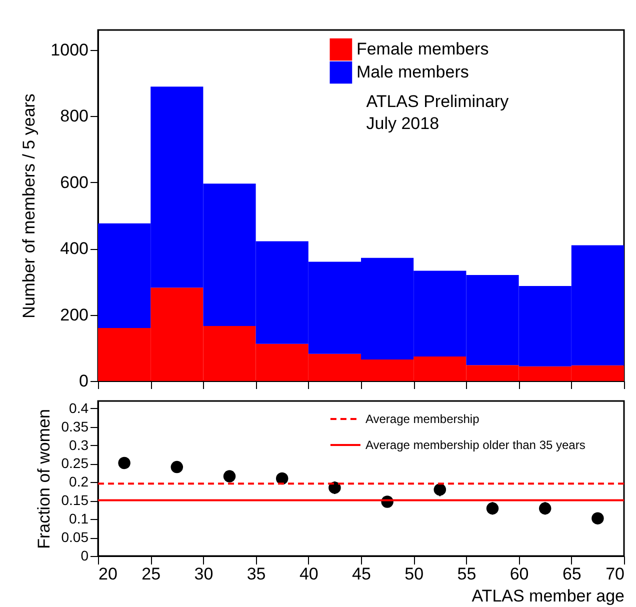 The width and height of the screenshot is (636, 607). Describe the element at coordinates (29, 206) in the screenshot. I see `y-axis-title: Number of members / 5 years` at that location.